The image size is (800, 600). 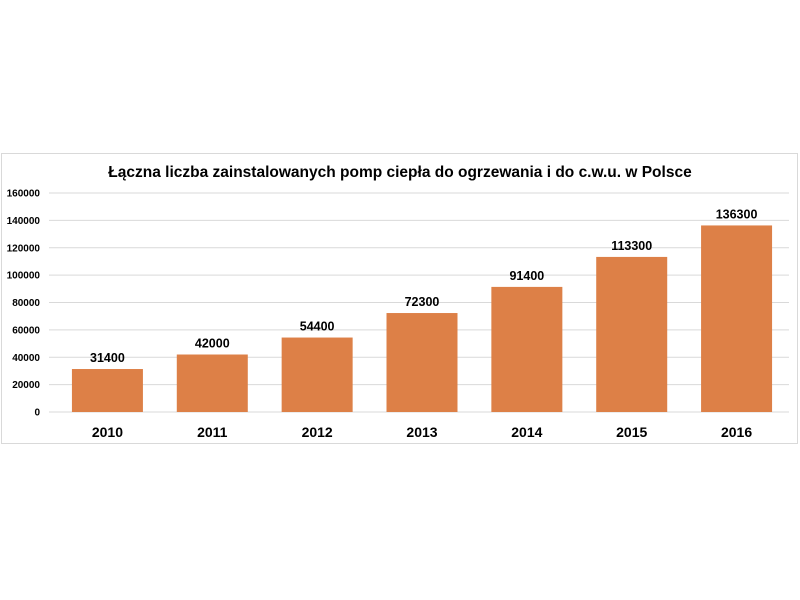 I want to click on bar-2012, so click(x=317, y=374).